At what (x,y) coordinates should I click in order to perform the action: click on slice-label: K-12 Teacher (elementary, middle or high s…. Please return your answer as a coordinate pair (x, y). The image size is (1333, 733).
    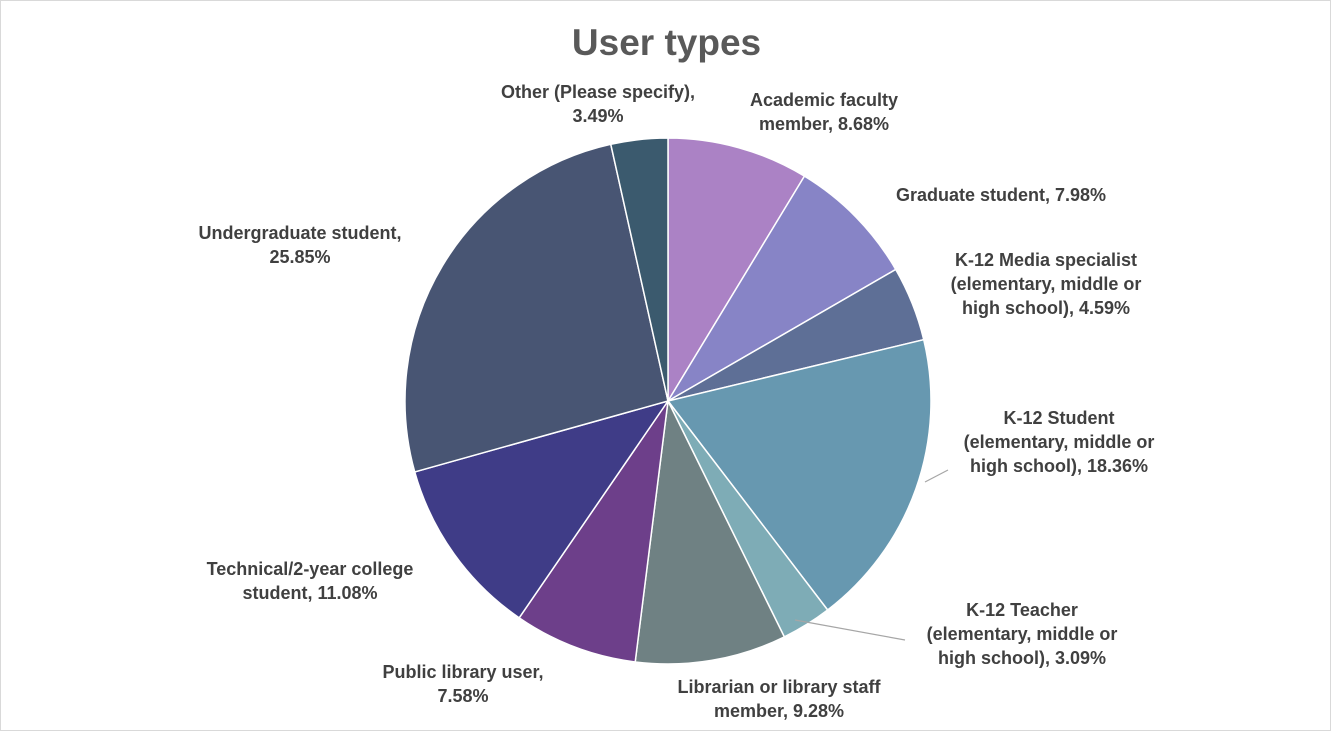
    Looking at the image, I should click on (1022, 634).